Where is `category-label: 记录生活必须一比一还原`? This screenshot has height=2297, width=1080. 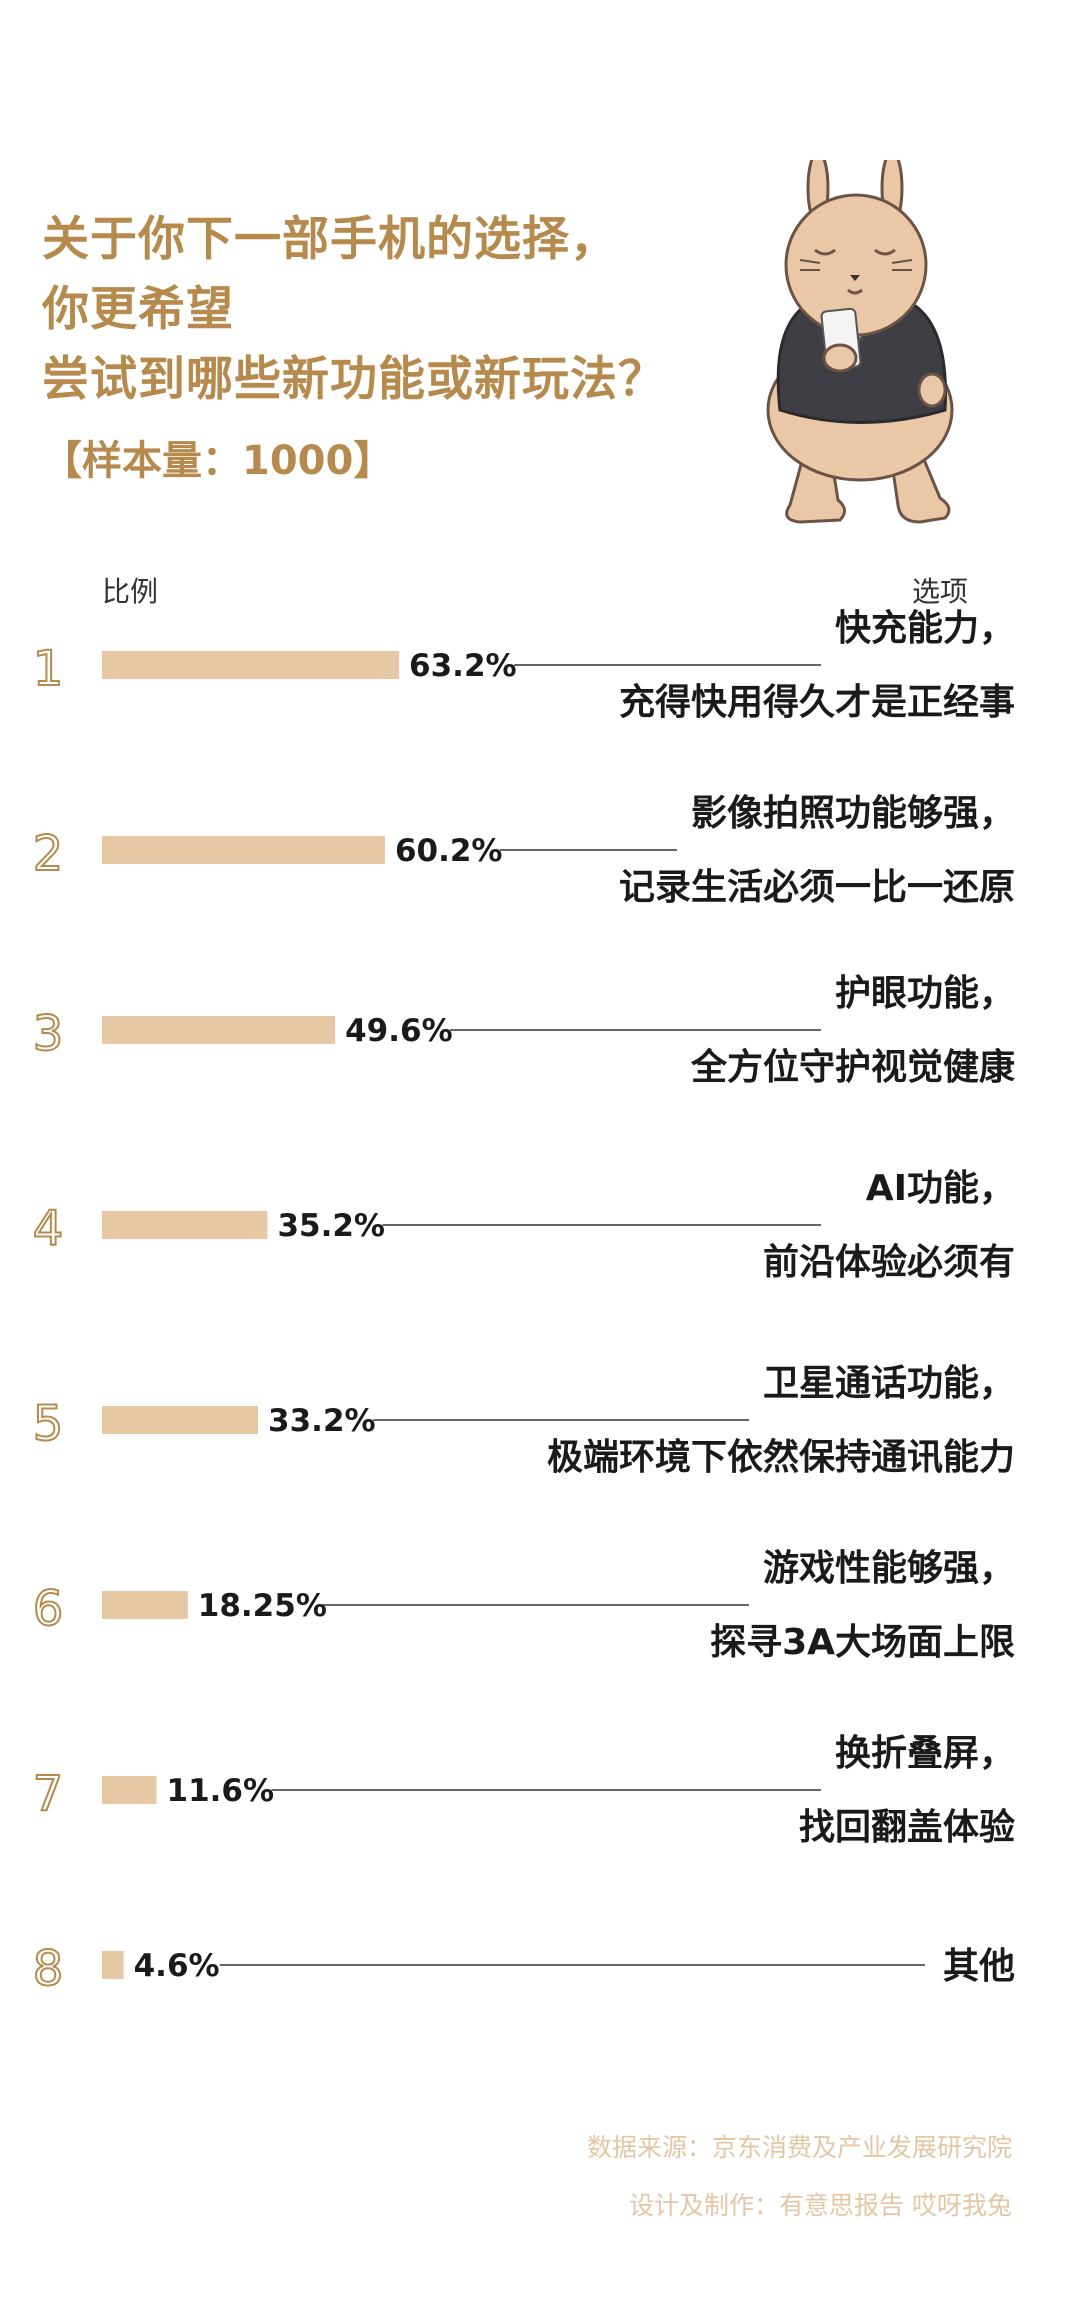 category-label: 记录生活必须一比一还原 is located at coordinates (817, 887).